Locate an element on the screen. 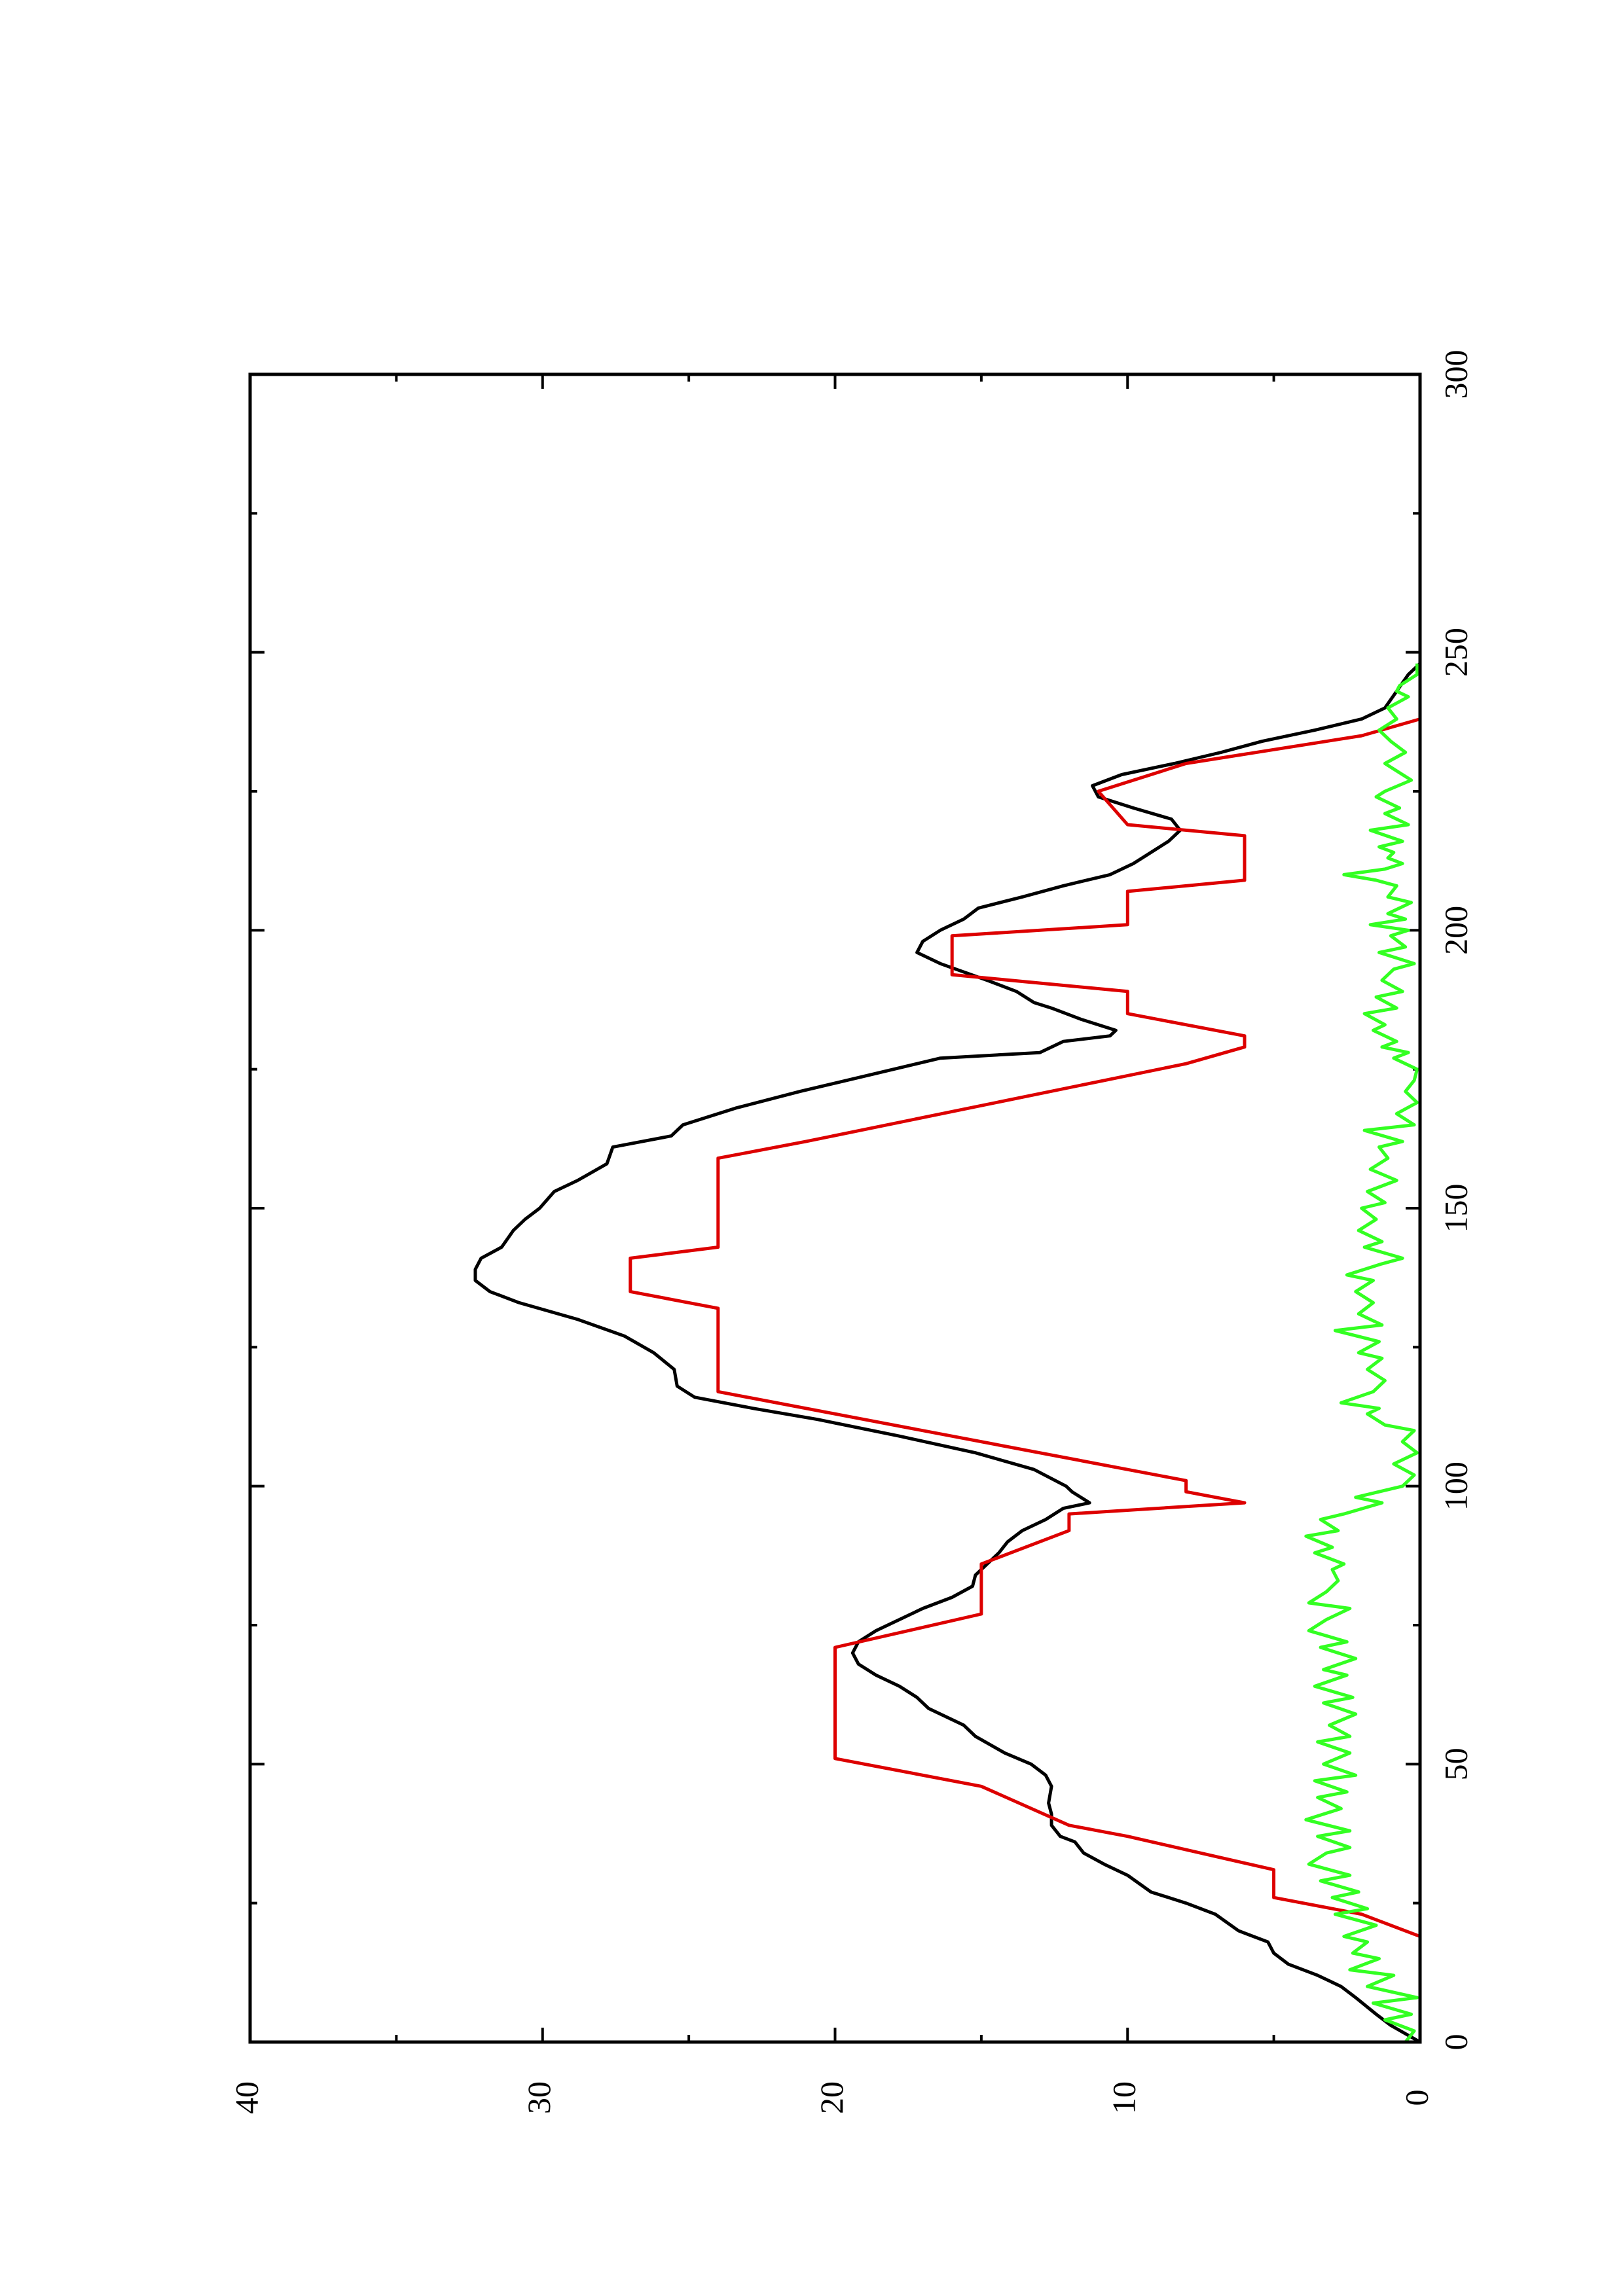  y-tick-label: 10 is located at coordinates (1124, 2097).